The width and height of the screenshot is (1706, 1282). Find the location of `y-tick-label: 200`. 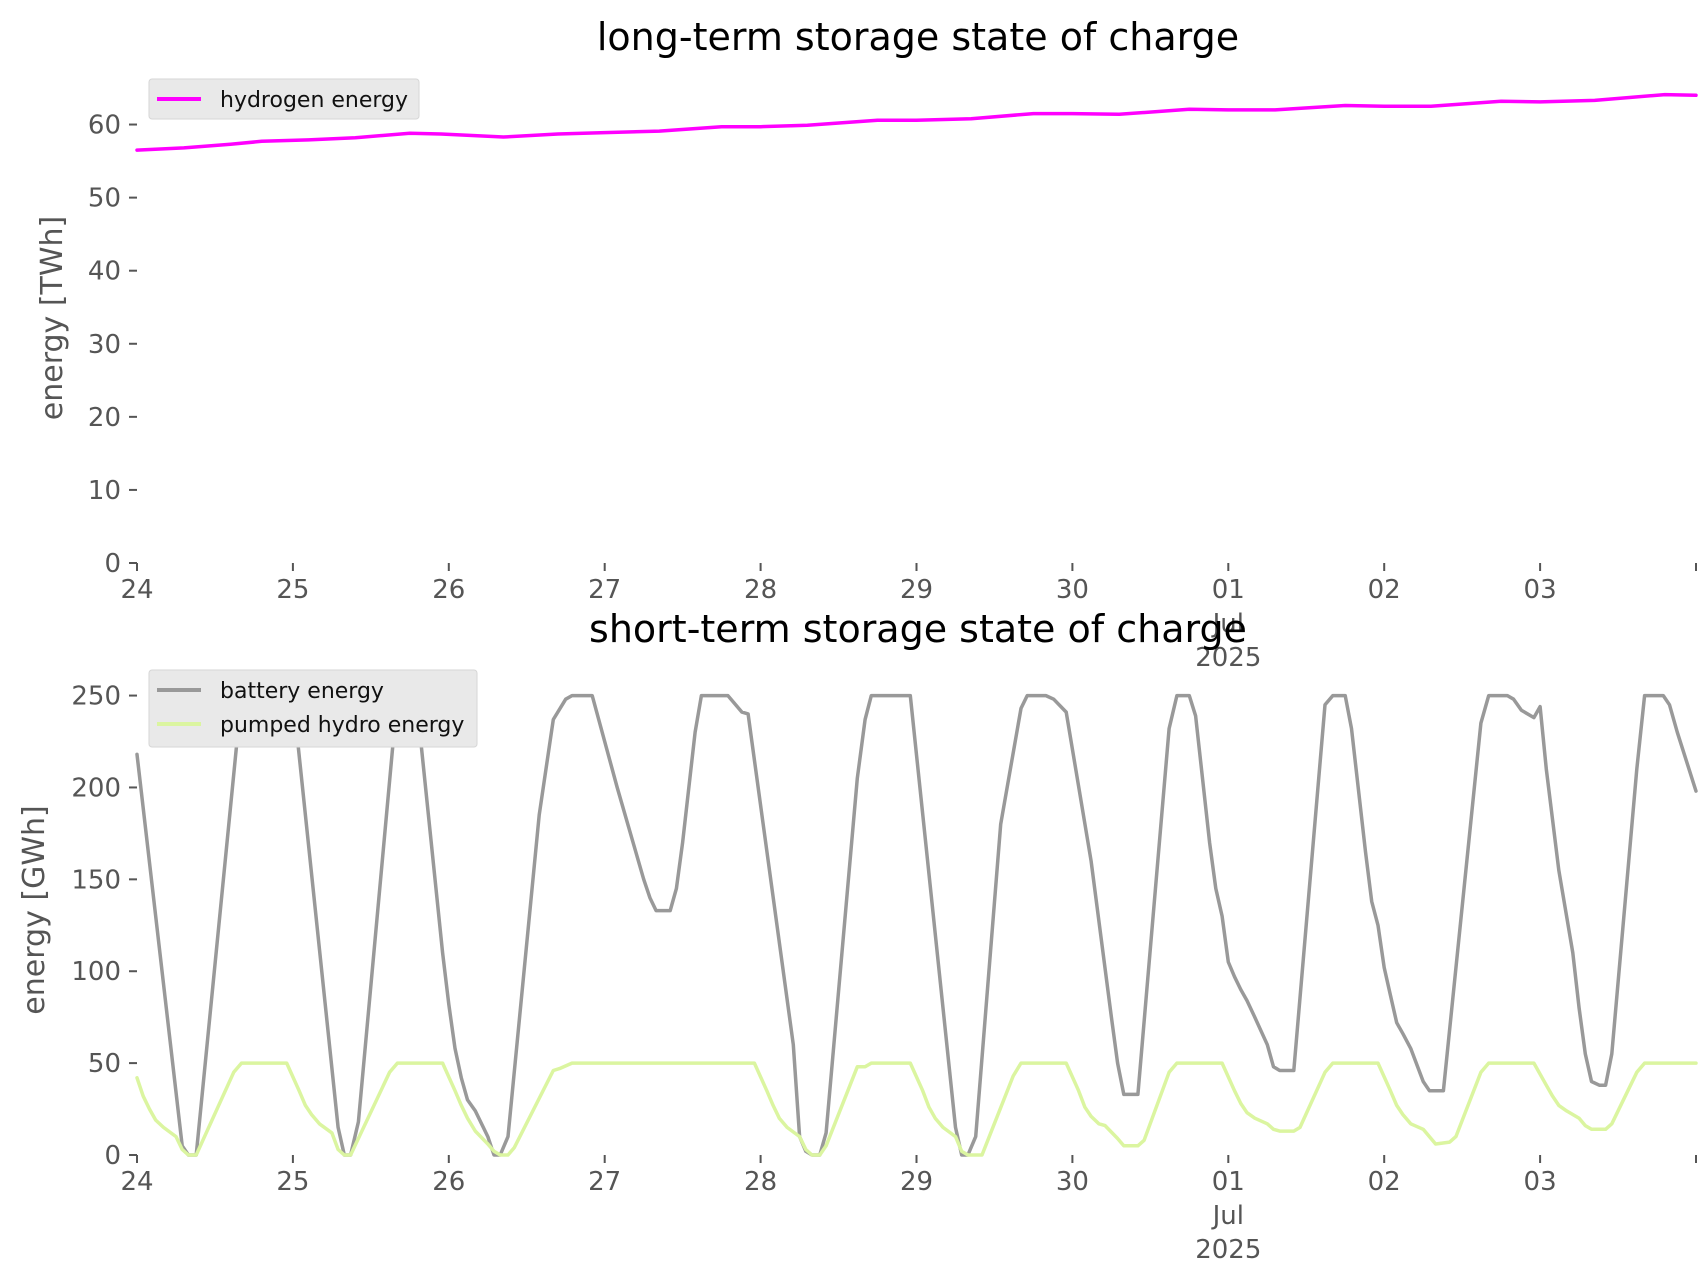

y-tick-label: 200 is located at coordinates (96, 788).